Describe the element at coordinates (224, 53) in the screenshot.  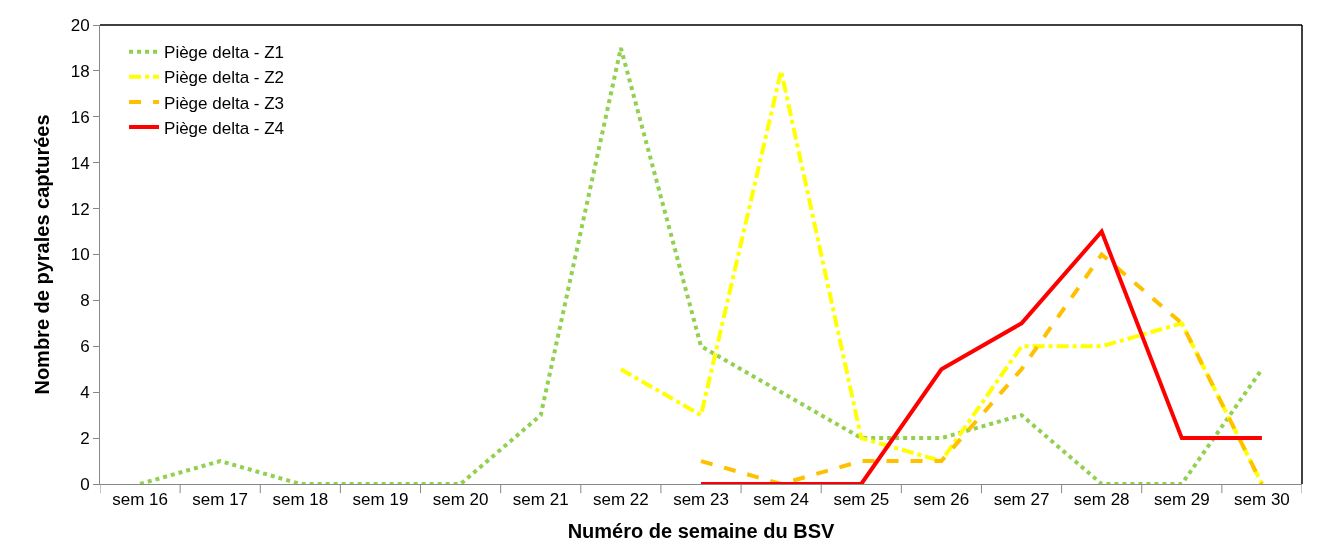
I see `legend-label: Piège delta - Z1` at that location.